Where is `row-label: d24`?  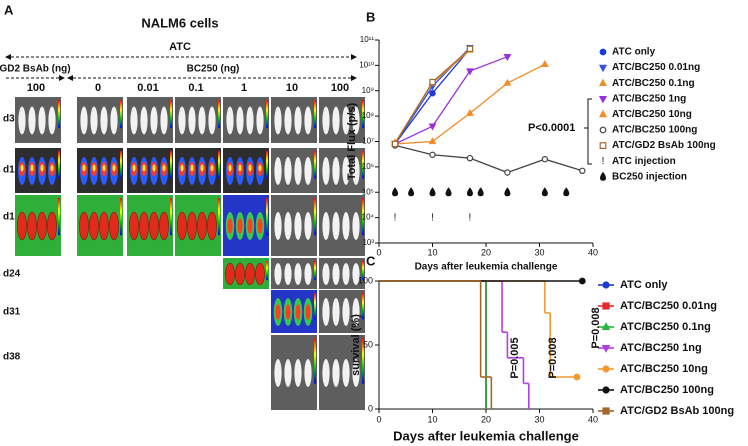 row-label: d24 is located at coordinates (12, 274).